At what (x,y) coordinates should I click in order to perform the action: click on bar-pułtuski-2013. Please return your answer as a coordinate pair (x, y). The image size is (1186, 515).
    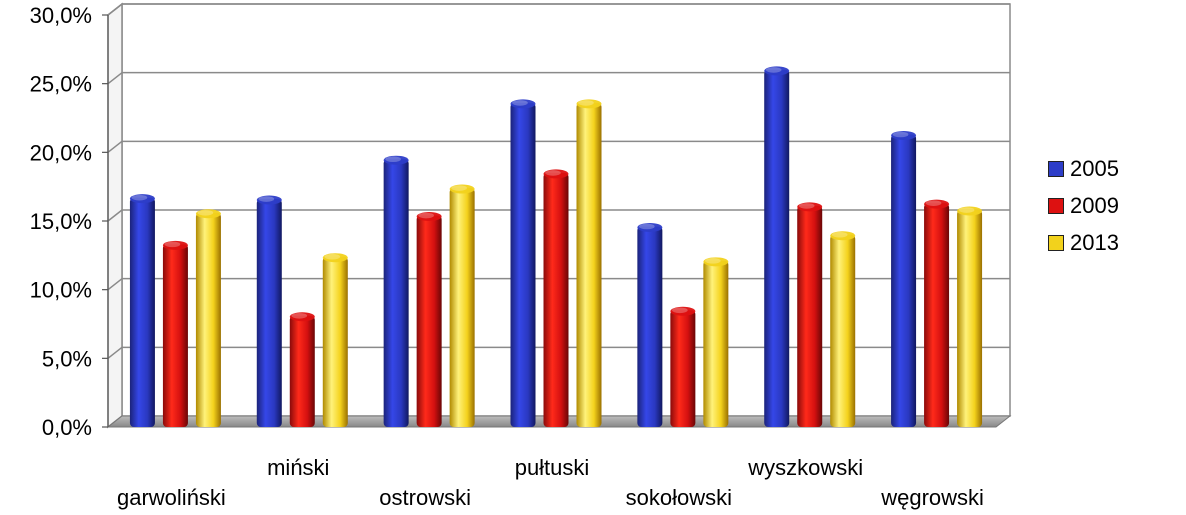
    Looking at the image, I should click on (589, 263).